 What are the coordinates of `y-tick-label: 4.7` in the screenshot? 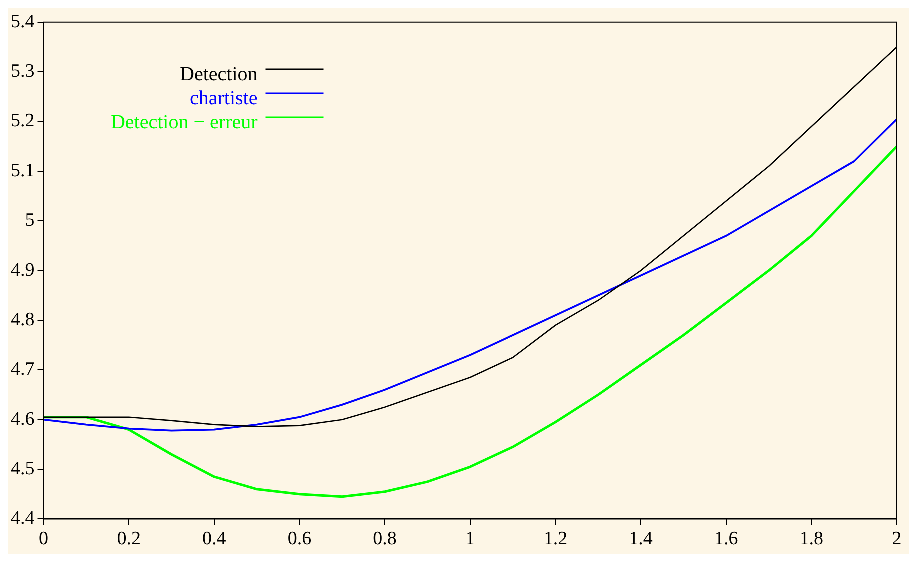 It's located at (23, 369).